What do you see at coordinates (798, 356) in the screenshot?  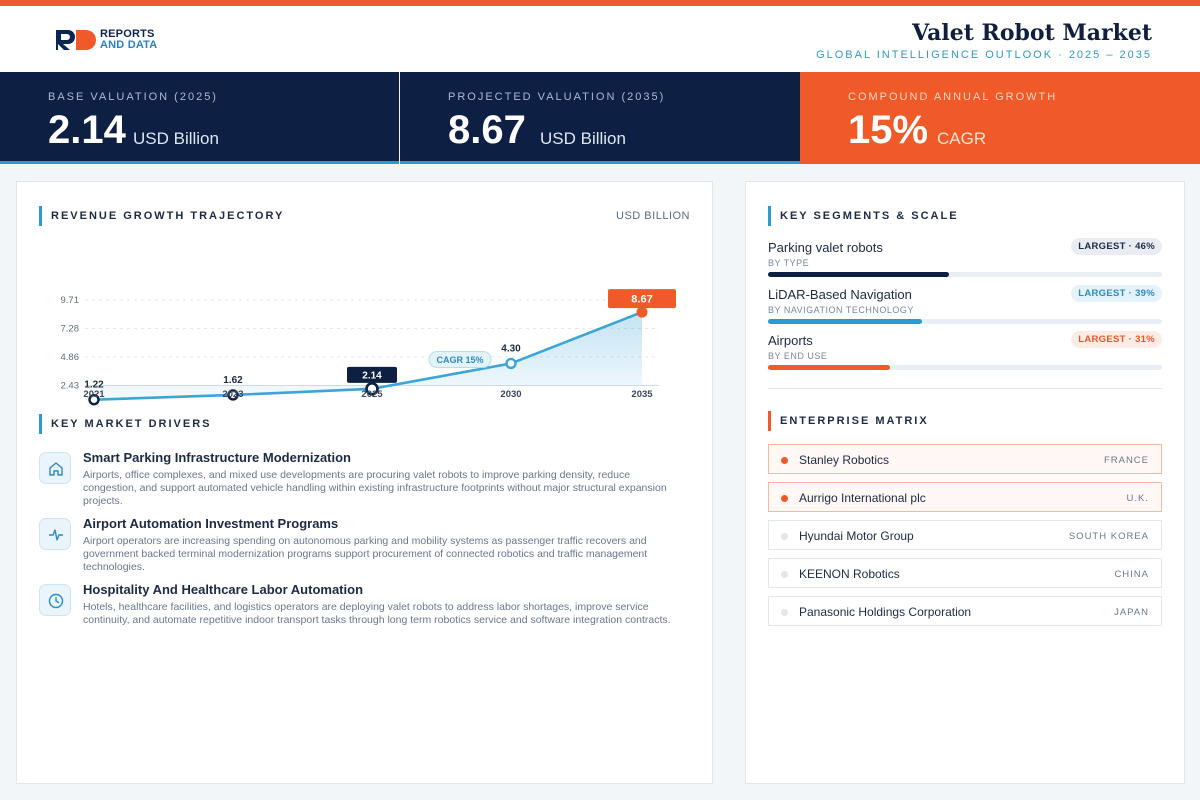 I see `segment-category: BY END USE` at bounding box center [798, 356].